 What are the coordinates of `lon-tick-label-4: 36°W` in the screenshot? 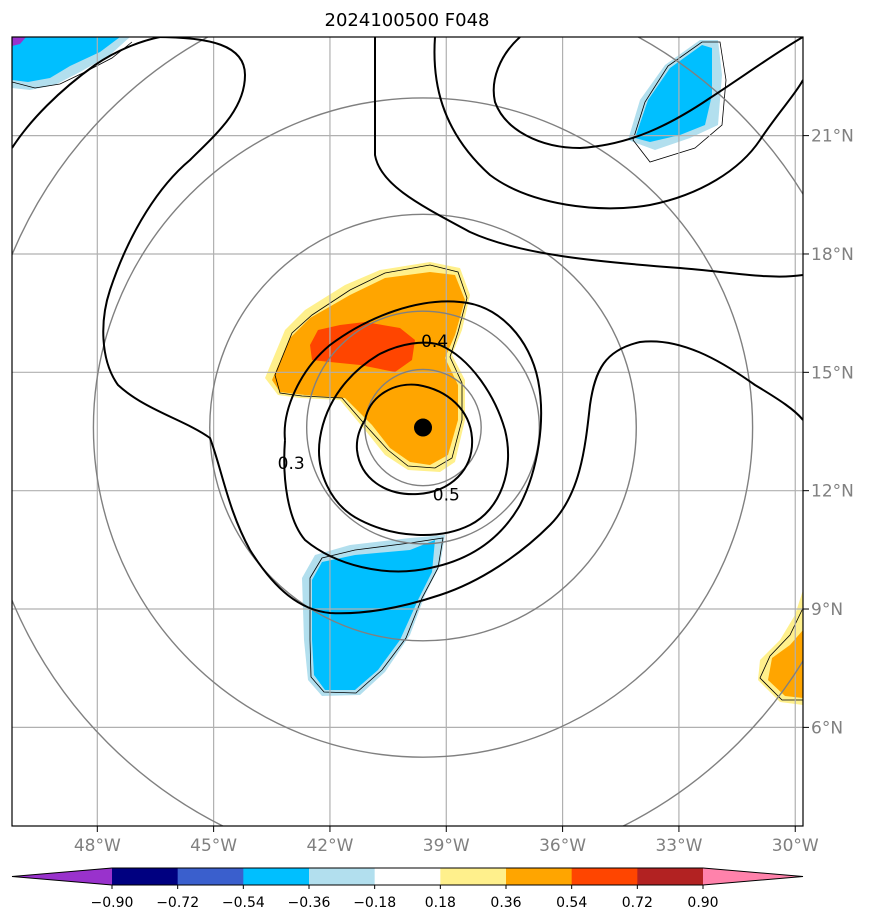 It's located at (562, 846).